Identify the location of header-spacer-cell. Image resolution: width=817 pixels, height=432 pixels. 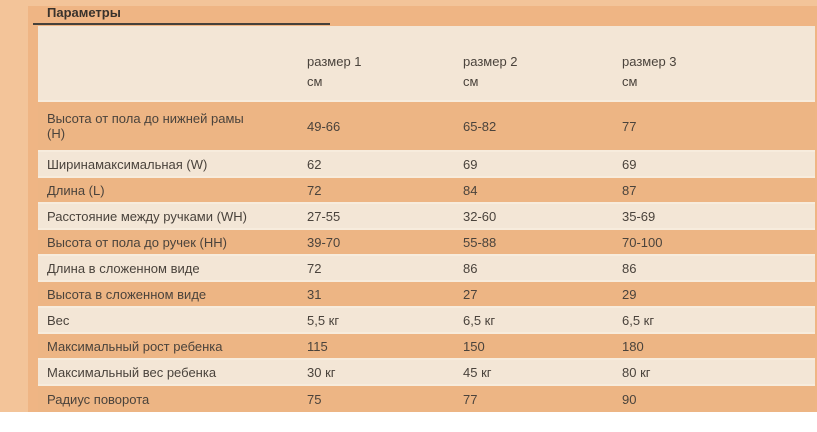
(172, 63).